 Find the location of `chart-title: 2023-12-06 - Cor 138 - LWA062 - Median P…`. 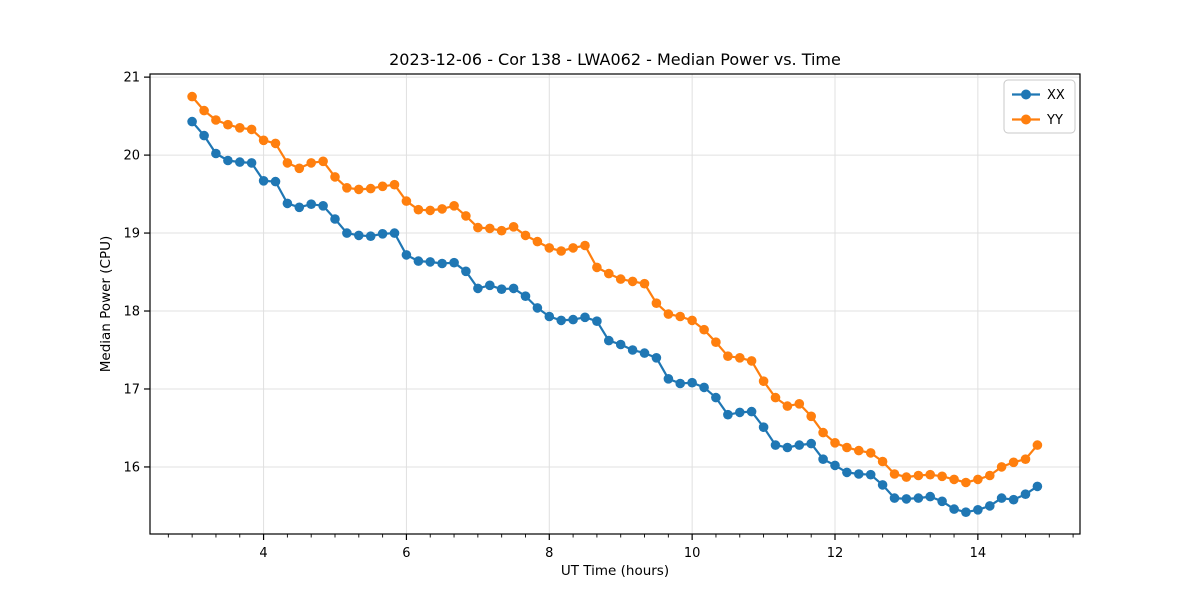

chart-title: 2023-12-06 - Cor 138 - LWA062 - Median P… is located at coordinates (615, 59).